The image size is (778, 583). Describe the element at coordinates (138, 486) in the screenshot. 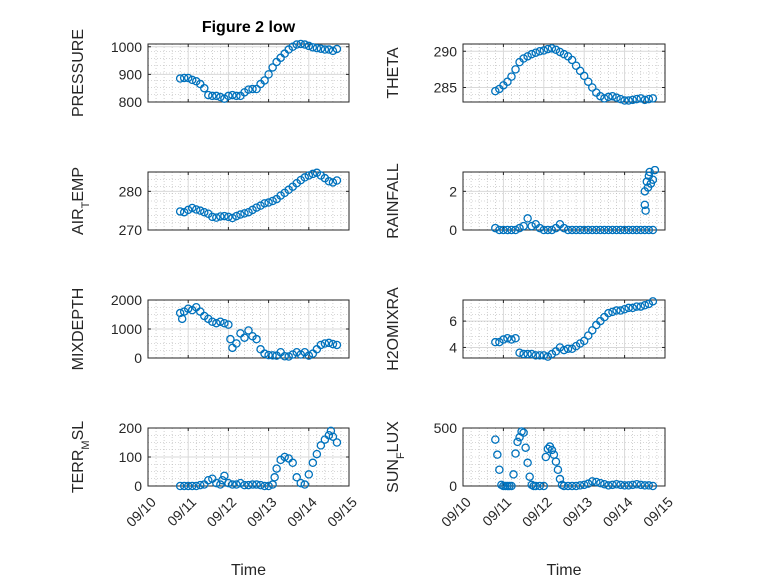

I see `y-tick-label: 0` at that location.